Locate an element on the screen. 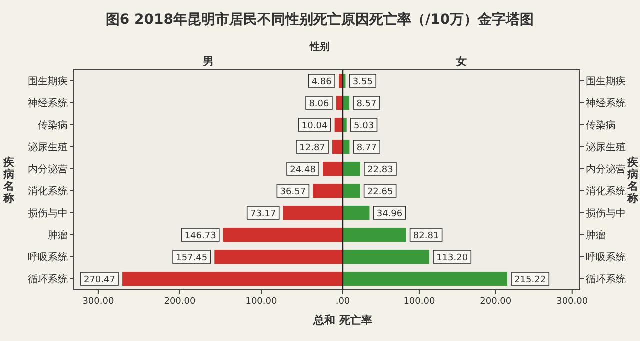 The height and width of the screenshot is (341, 640). chart-title: 图6 2018年昆明市居民不同性别死亡原因死亡率（/10万）金字塔图 is located at coordinates (320, 19).